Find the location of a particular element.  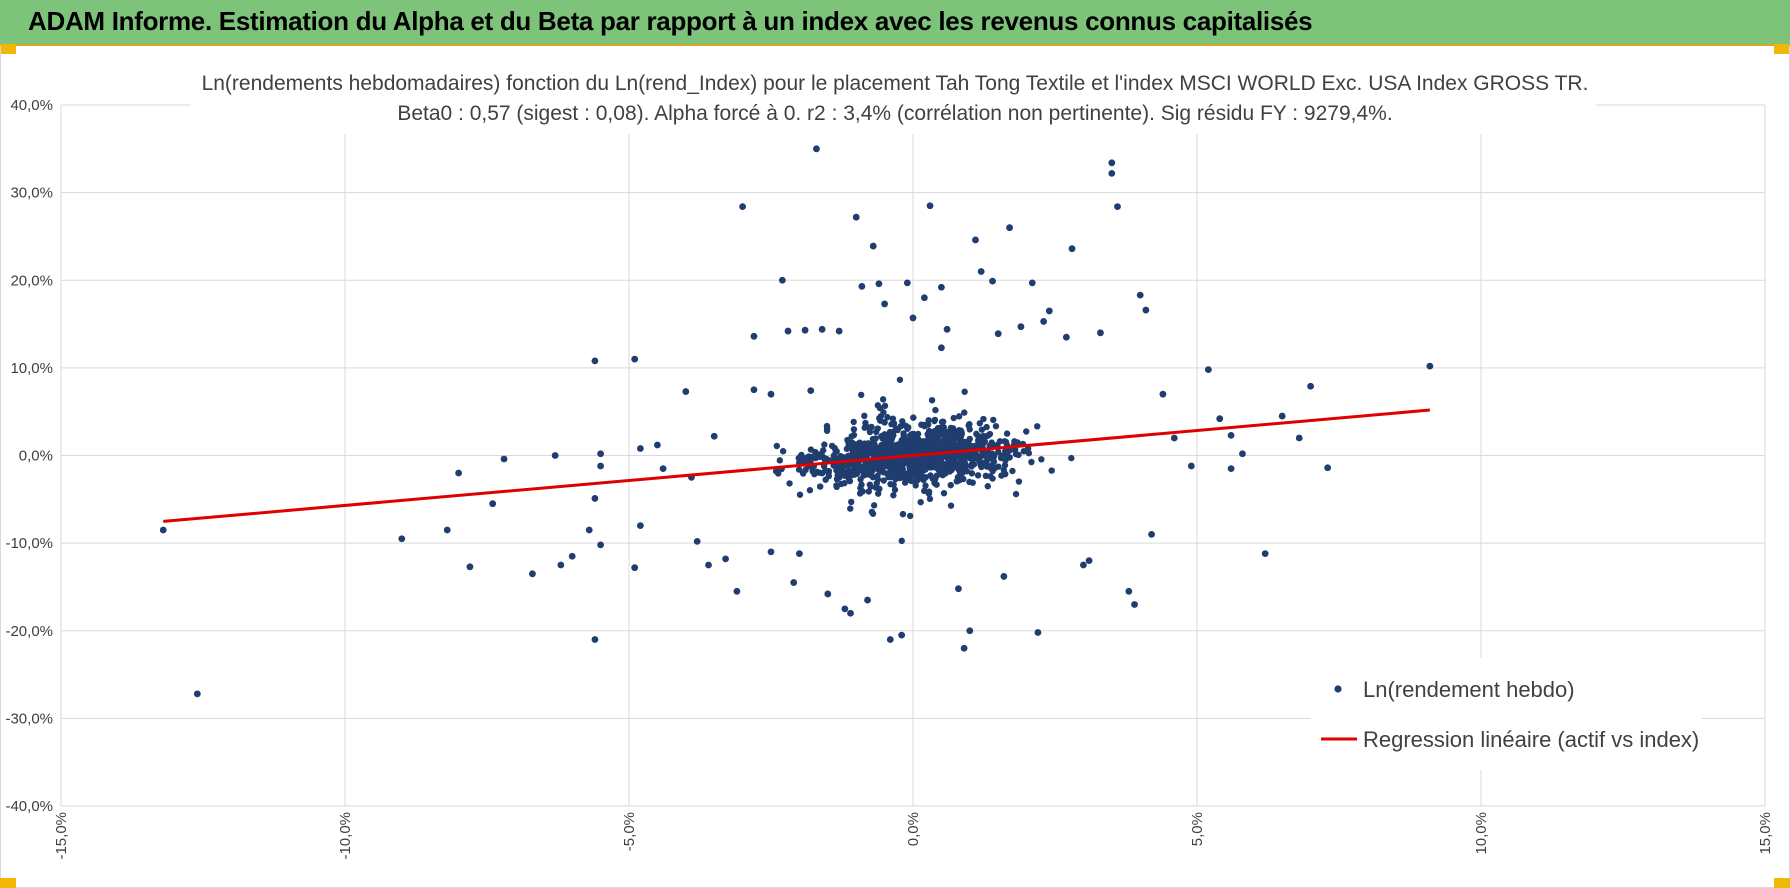

y-tick-label: -30,0% is located at coordinates (29, 718).